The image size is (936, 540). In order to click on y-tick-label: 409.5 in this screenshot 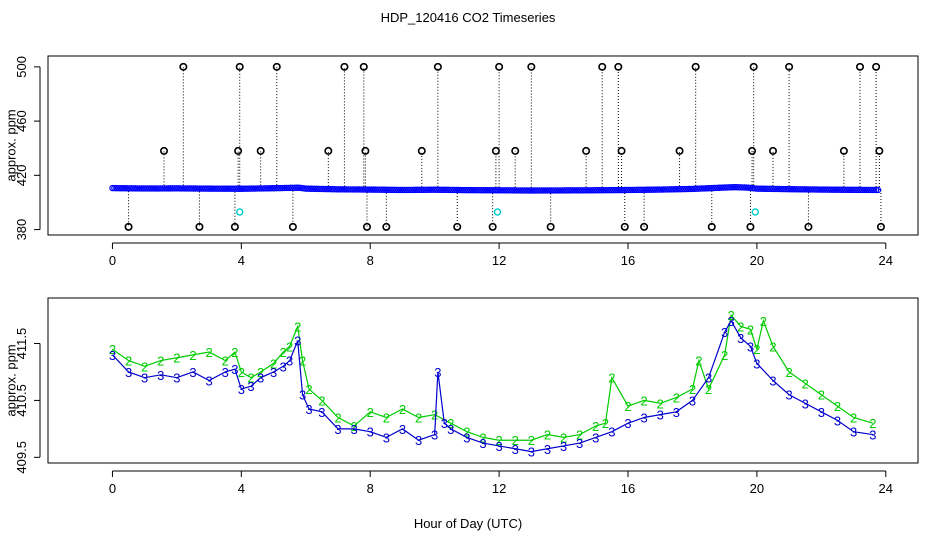, I will do `click(21, 457)`.